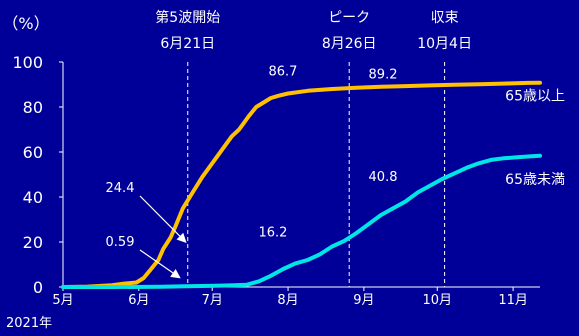  What do you see at coordinates (535, 180) in the screenshot?
I see `series-label-2: 65歳未満` at bounding box center [535, 180].